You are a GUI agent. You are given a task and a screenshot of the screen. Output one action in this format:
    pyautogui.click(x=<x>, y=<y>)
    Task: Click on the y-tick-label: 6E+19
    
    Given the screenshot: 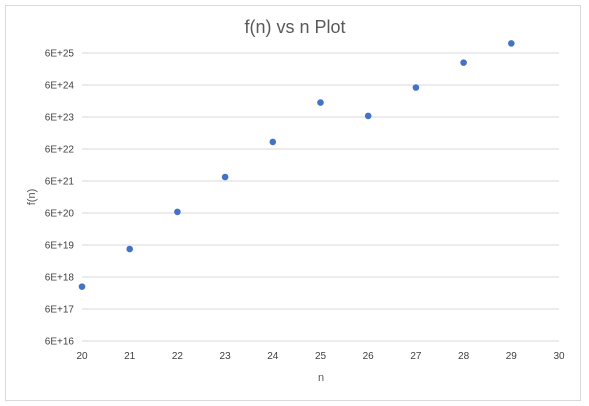 What is the action you would take?
    pyautogui.click(x=60, y=246)
    